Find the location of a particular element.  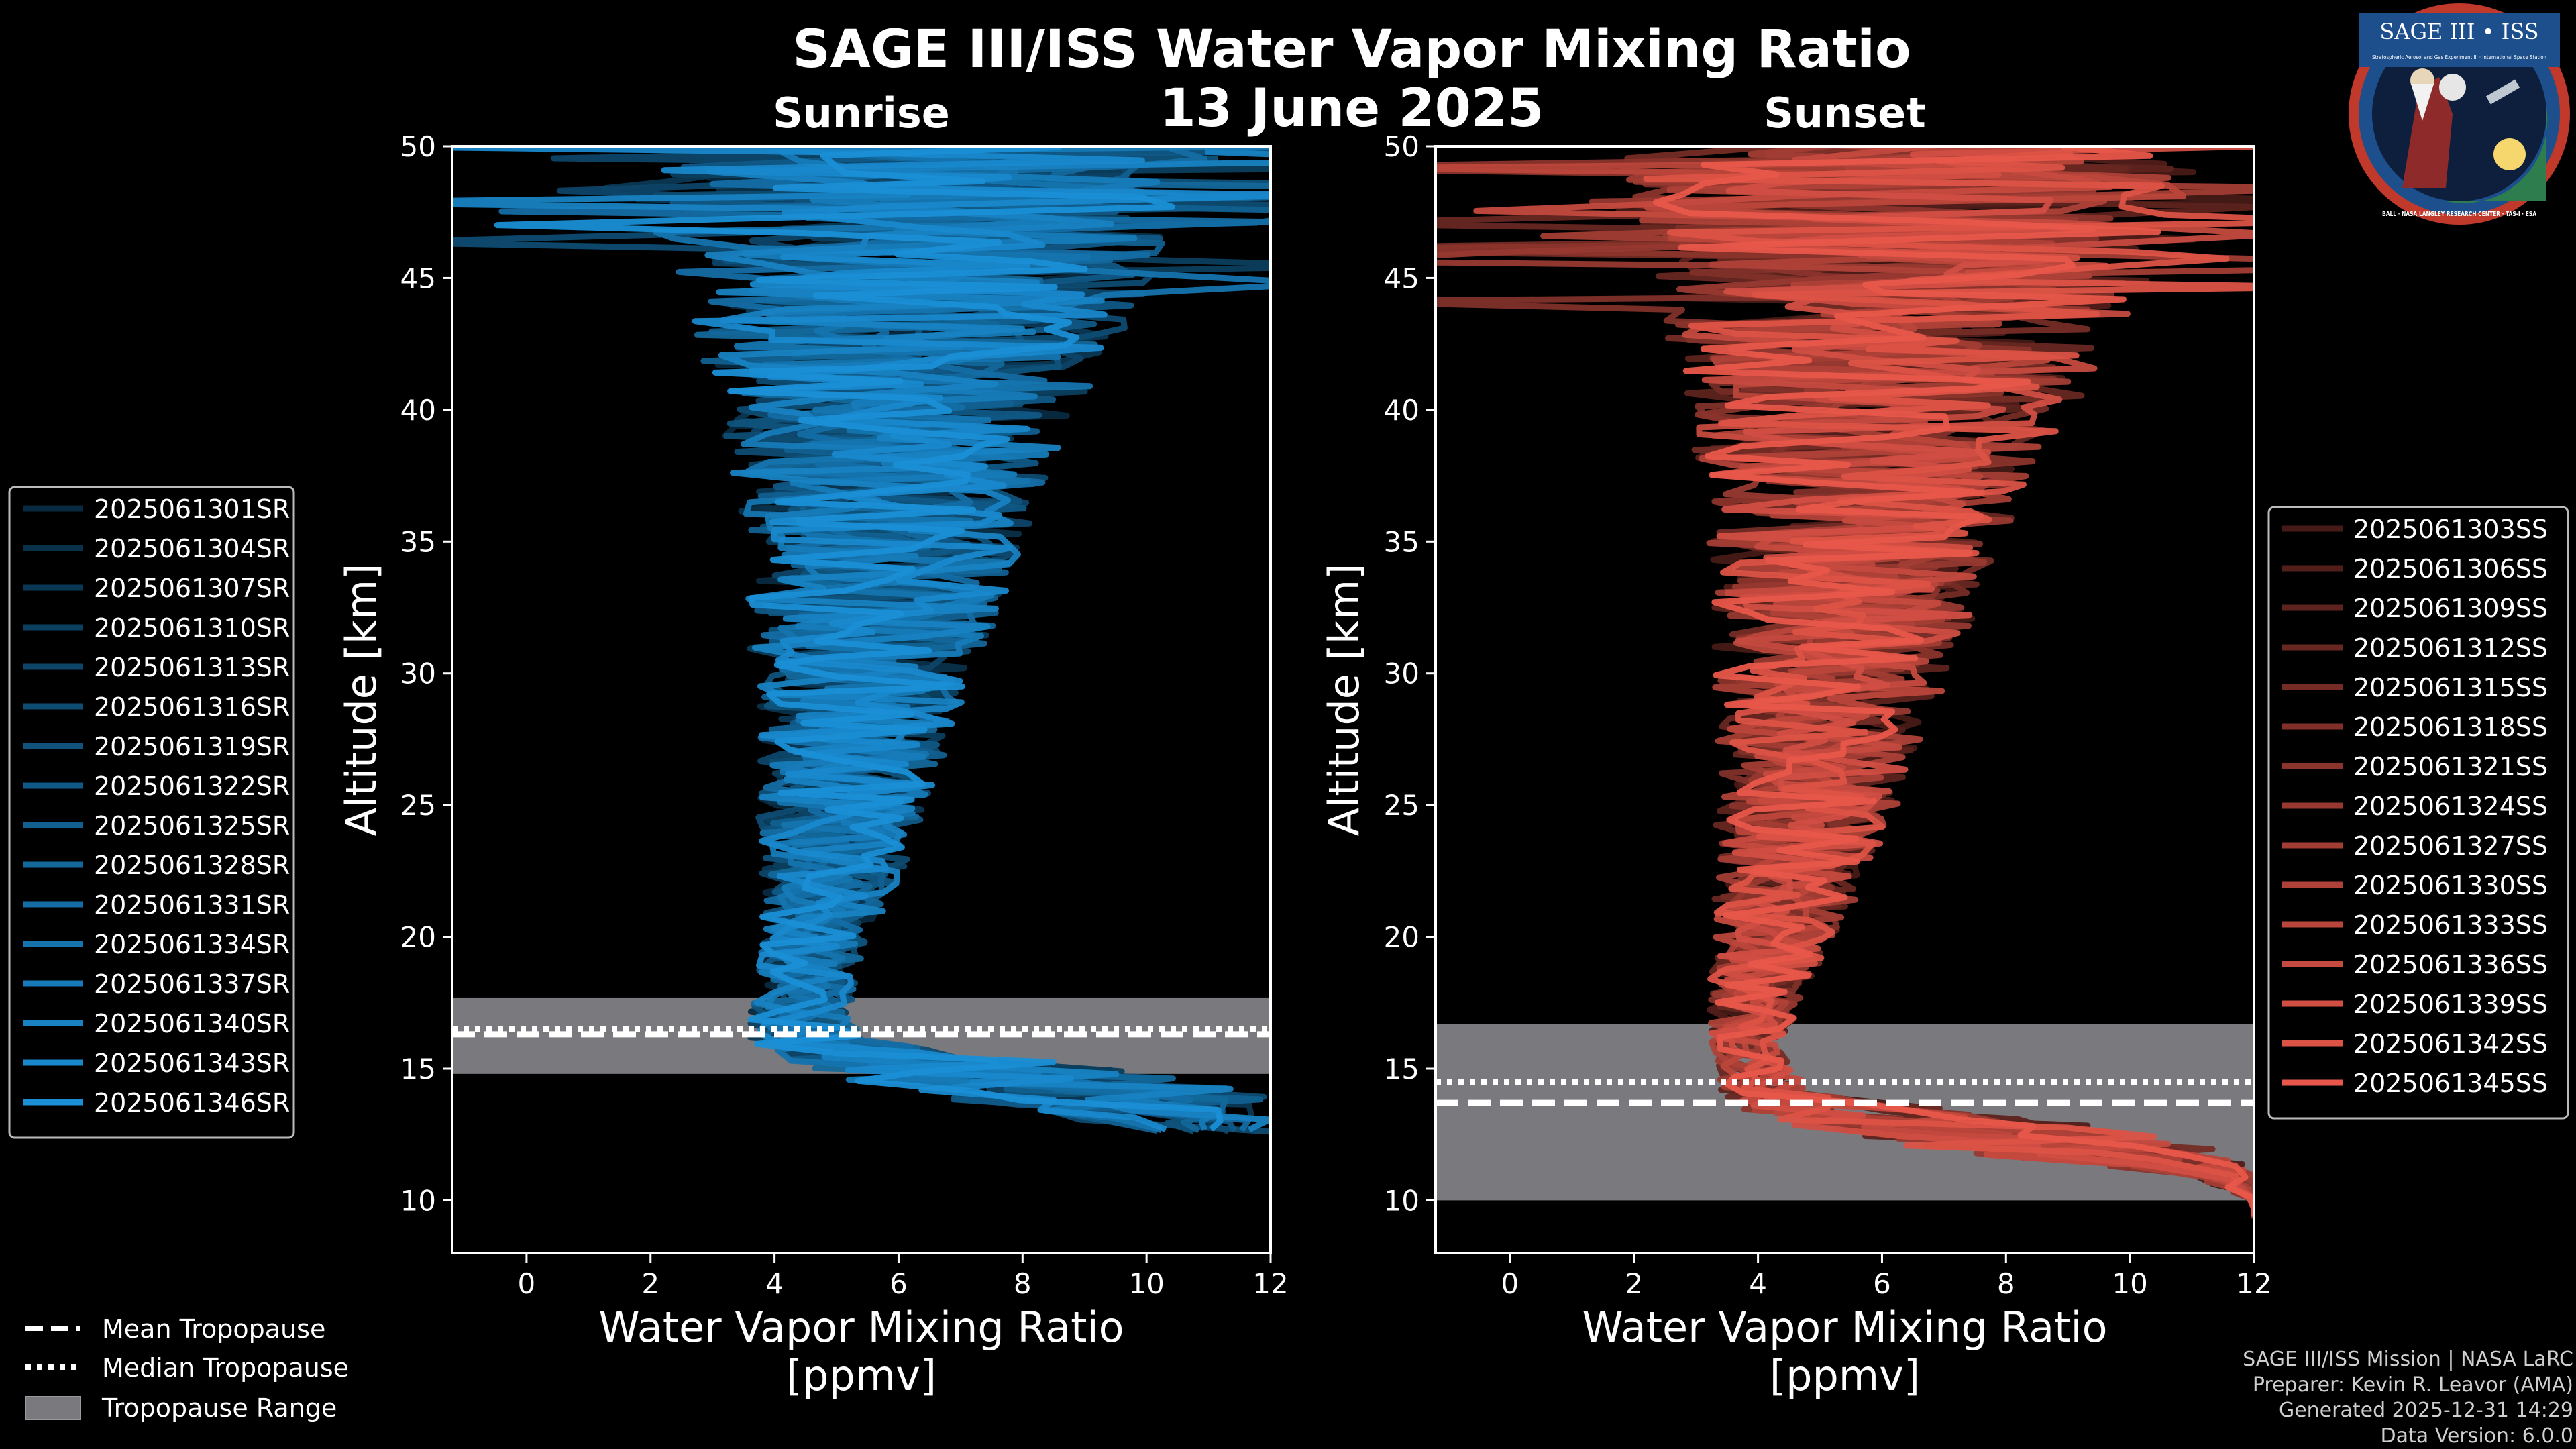

ss-legend-item: 2025061342SS is located at coordinates (2450, 1044).